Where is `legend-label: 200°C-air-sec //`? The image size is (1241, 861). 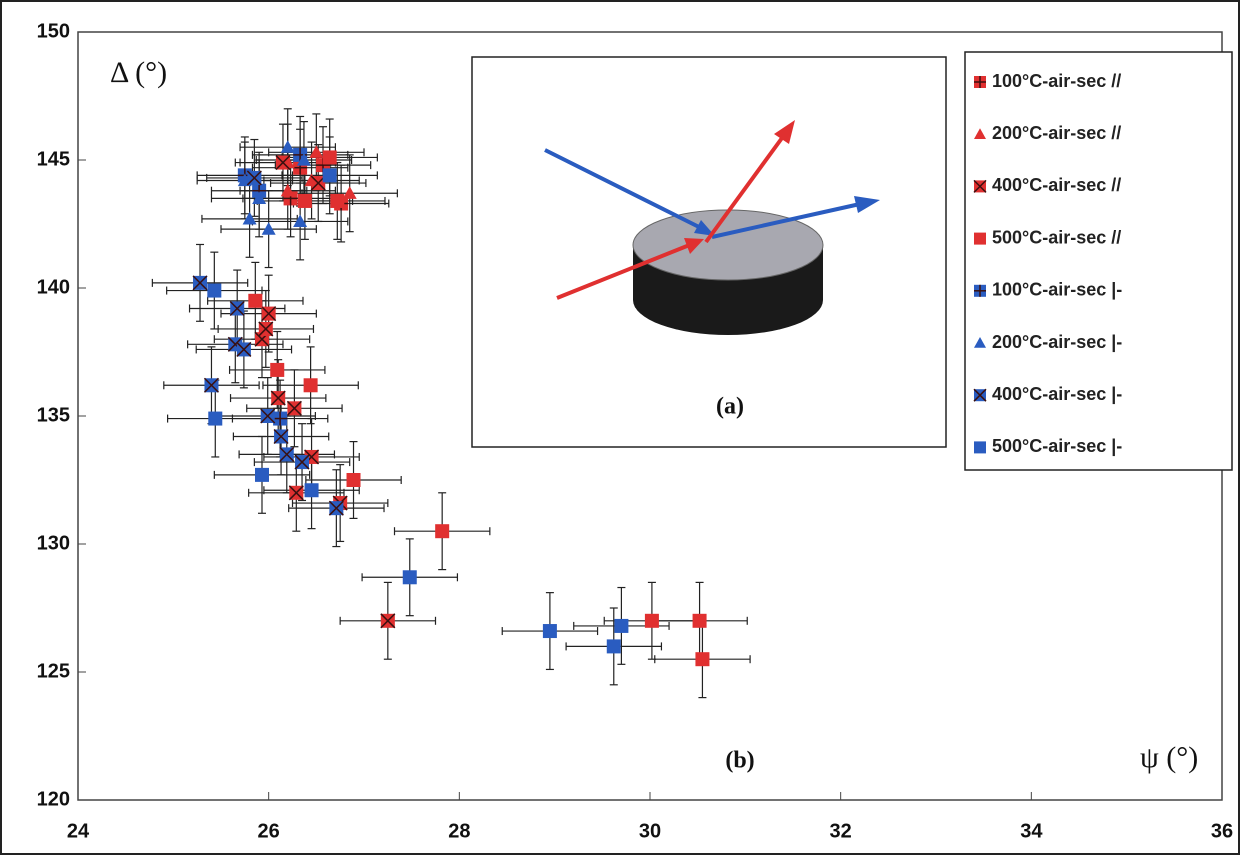
legend-label: 200°C-air-sec // is located at coordinates (1056, 133).